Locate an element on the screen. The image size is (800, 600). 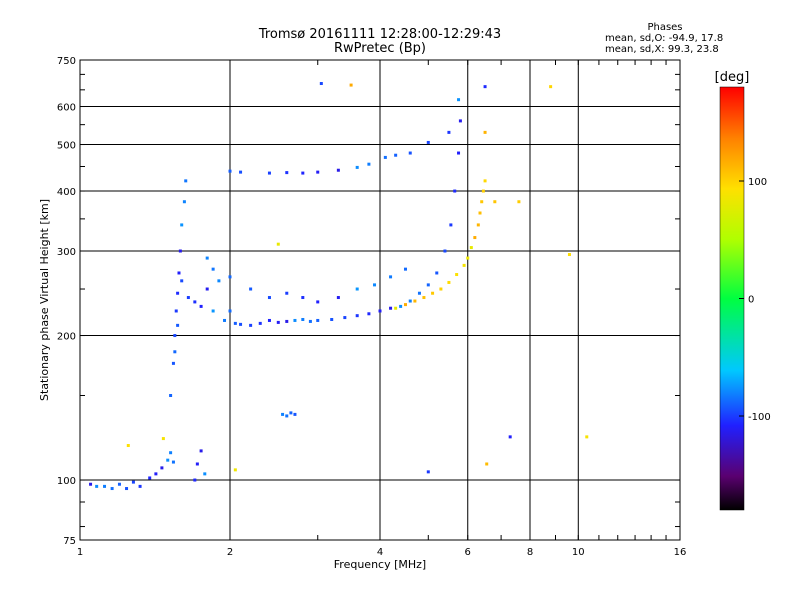
colorbar-tick-label: -100 is located at coordinates (759, 417).